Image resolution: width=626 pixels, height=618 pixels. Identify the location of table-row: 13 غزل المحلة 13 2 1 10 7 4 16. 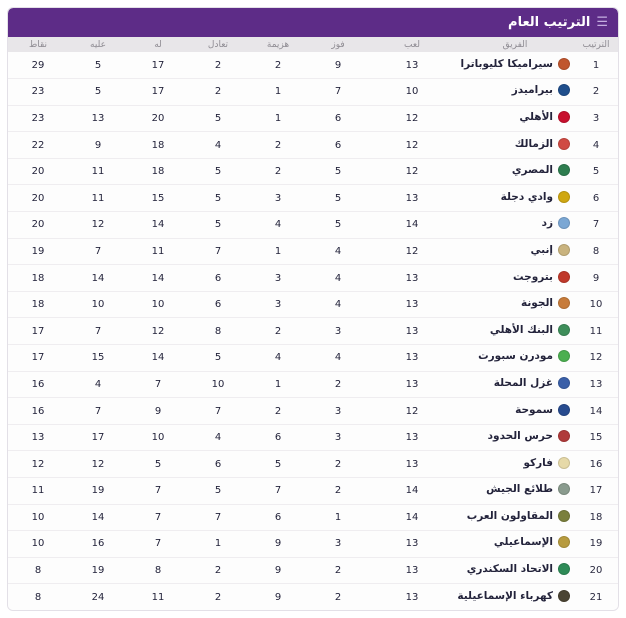
(313, 384).